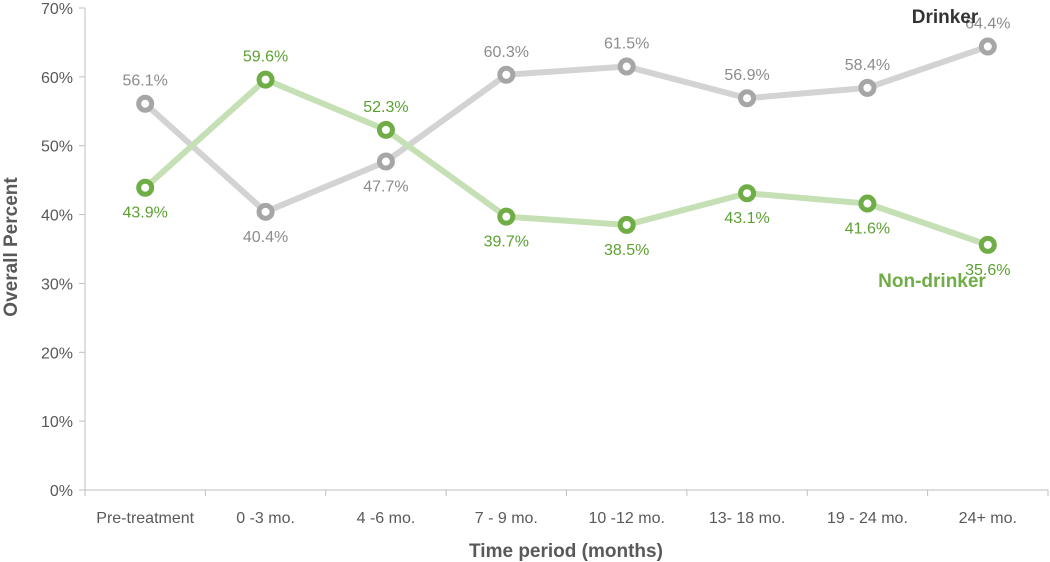  Describe the element at coordinates (57, 284) in the screenshot. I see `y-tick-label: 30%` at that location.